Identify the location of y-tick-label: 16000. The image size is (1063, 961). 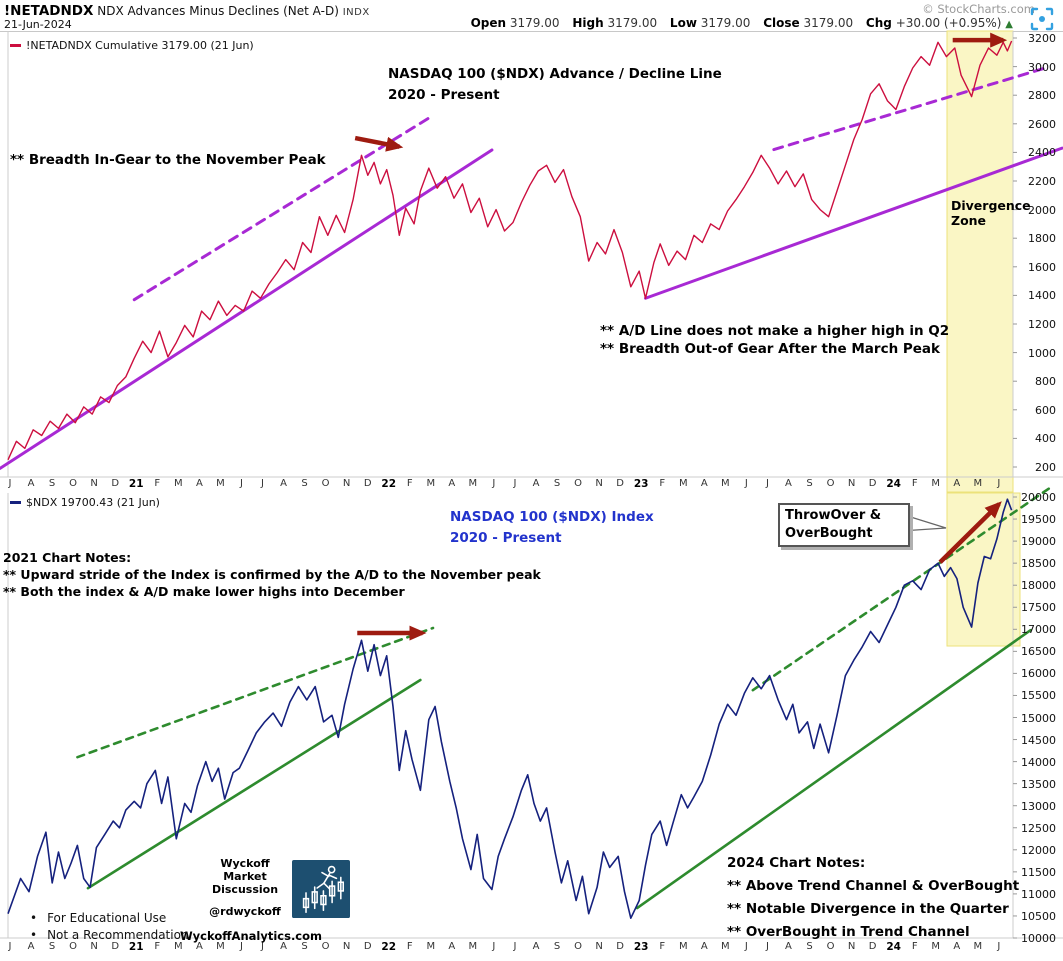
(1038, 674).